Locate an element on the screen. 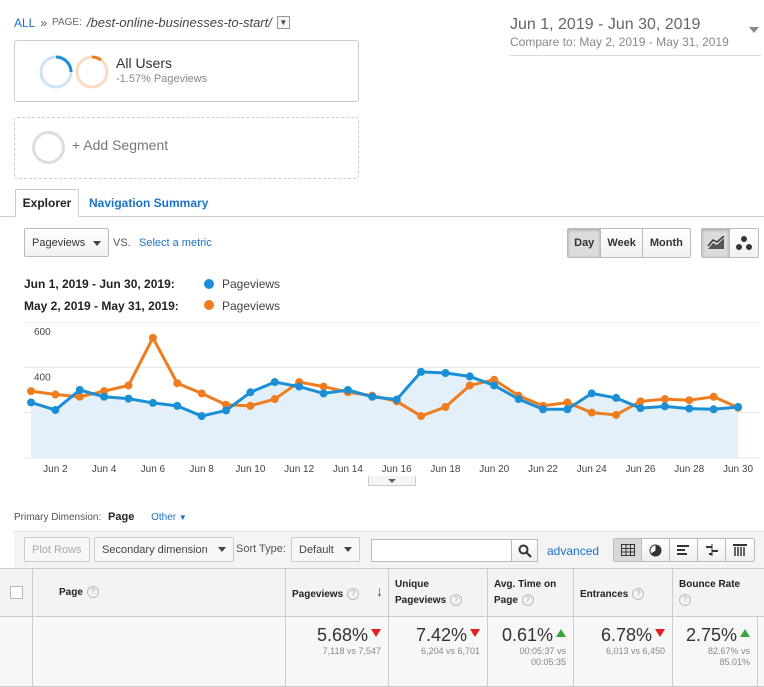  table-search-button is located at coordinates (524, 550).